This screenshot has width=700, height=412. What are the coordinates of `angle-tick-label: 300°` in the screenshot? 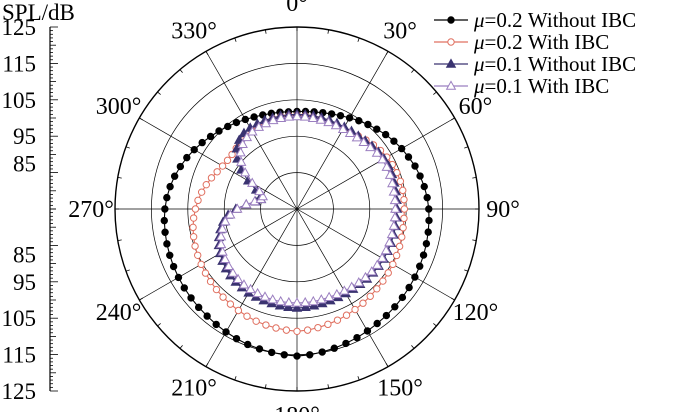 It's located at (119, 107).